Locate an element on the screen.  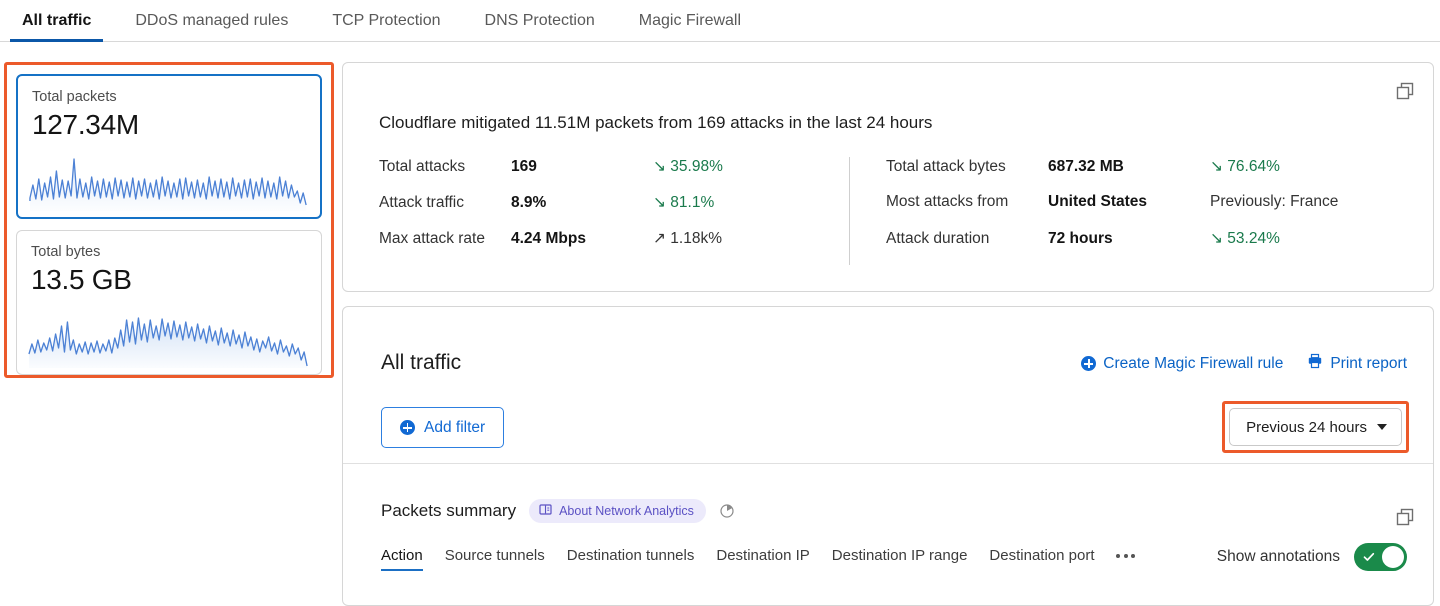
stat-delta: Previously: France is located at coordinates (1274, 201).